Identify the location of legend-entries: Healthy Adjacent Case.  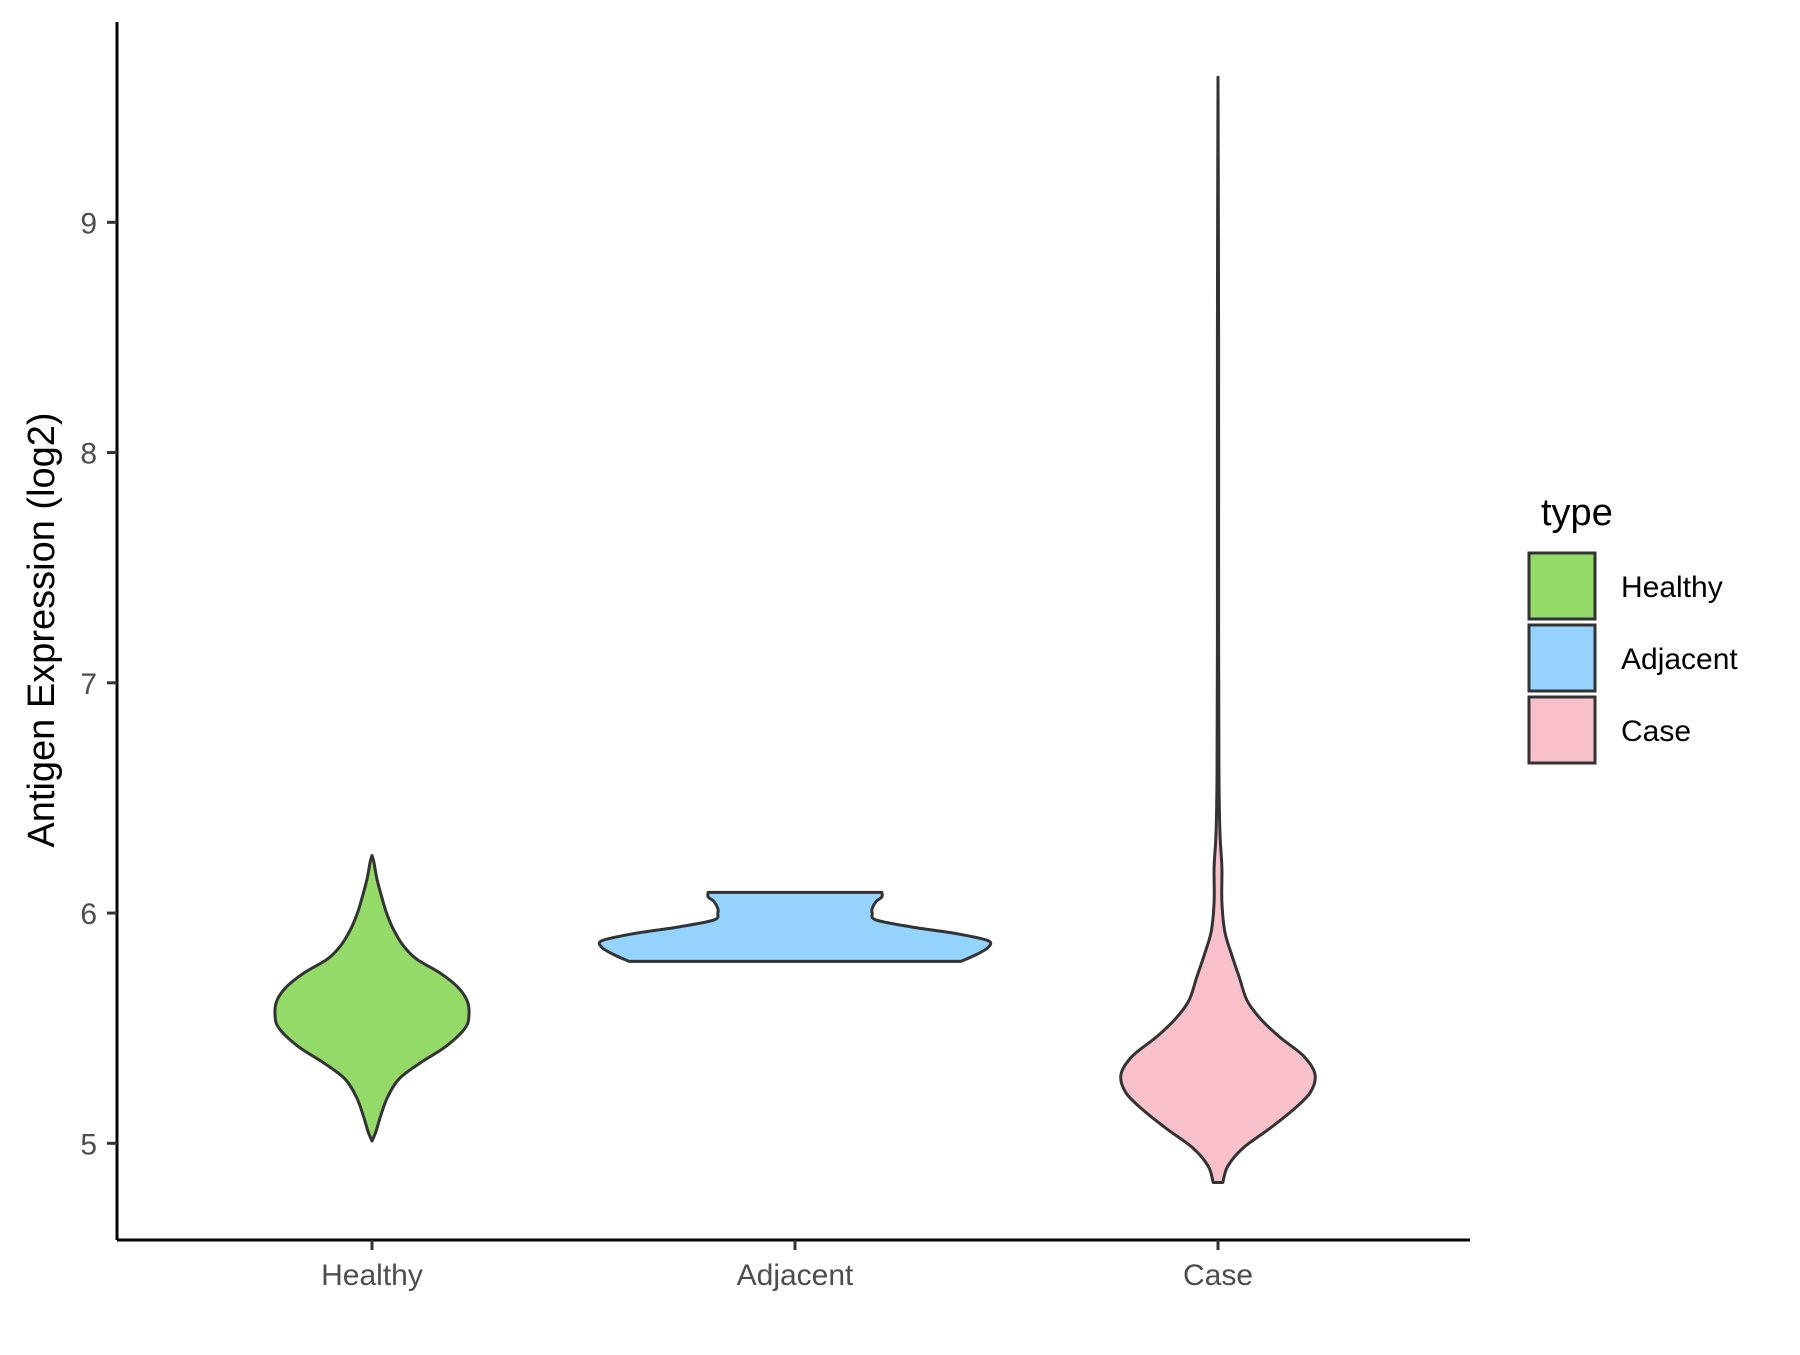
(1632, 658).